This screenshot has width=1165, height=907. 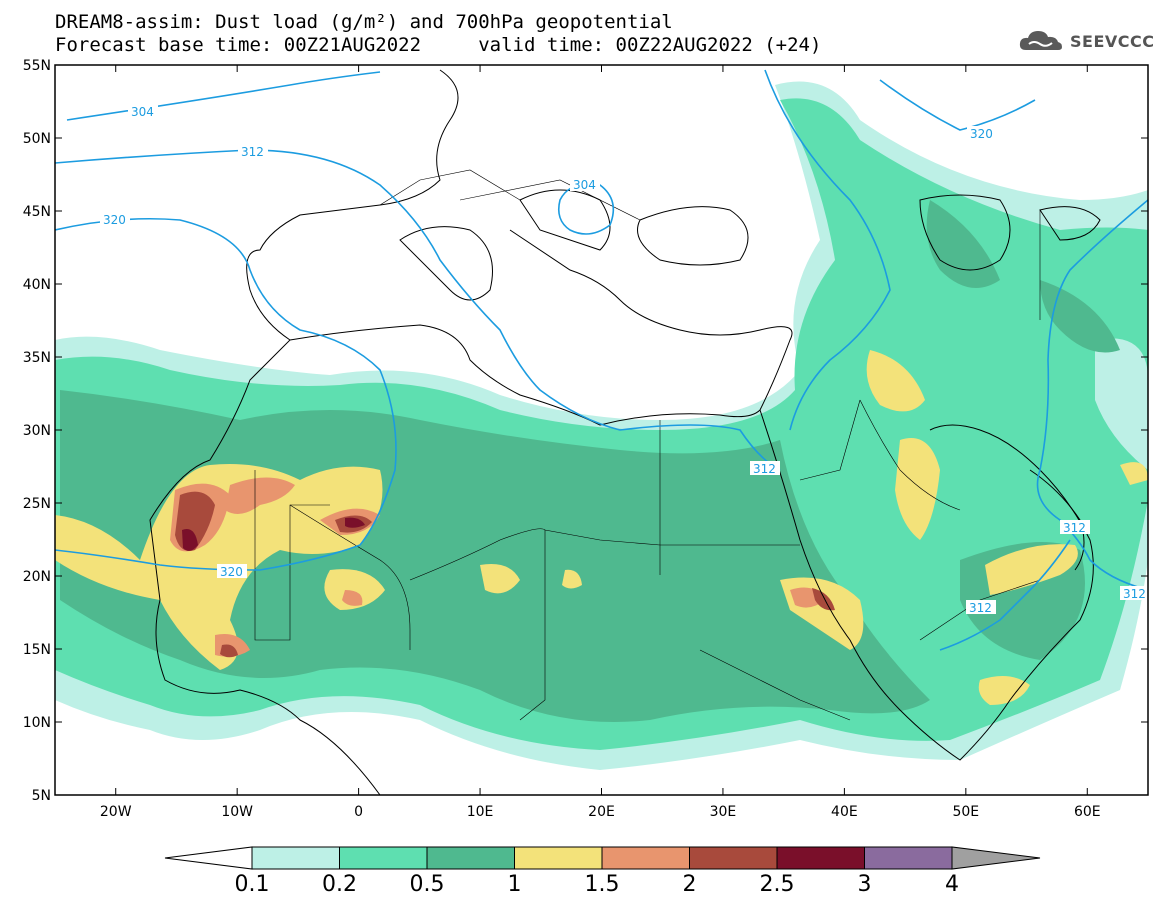 I want to click on lon-tick-label: 50E, so click(x=965, y=812).